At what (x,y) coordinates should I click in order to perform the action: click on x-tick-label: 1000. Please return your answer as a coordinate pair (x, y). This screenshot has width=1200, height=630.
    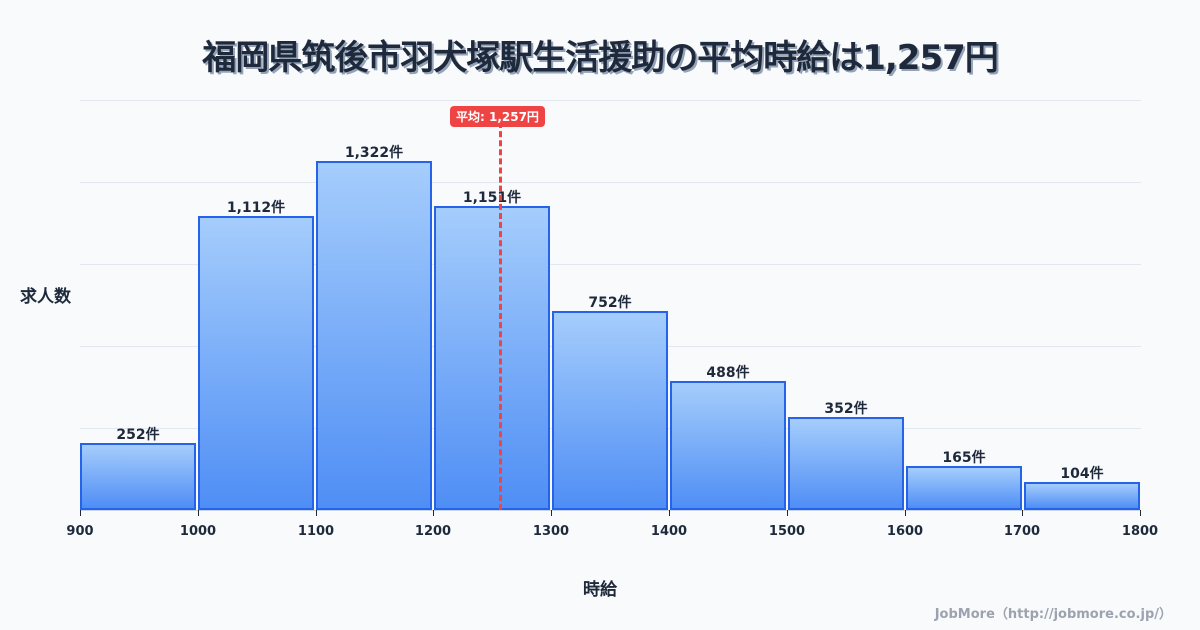
    Looking at the image, I should click on (198, 531).